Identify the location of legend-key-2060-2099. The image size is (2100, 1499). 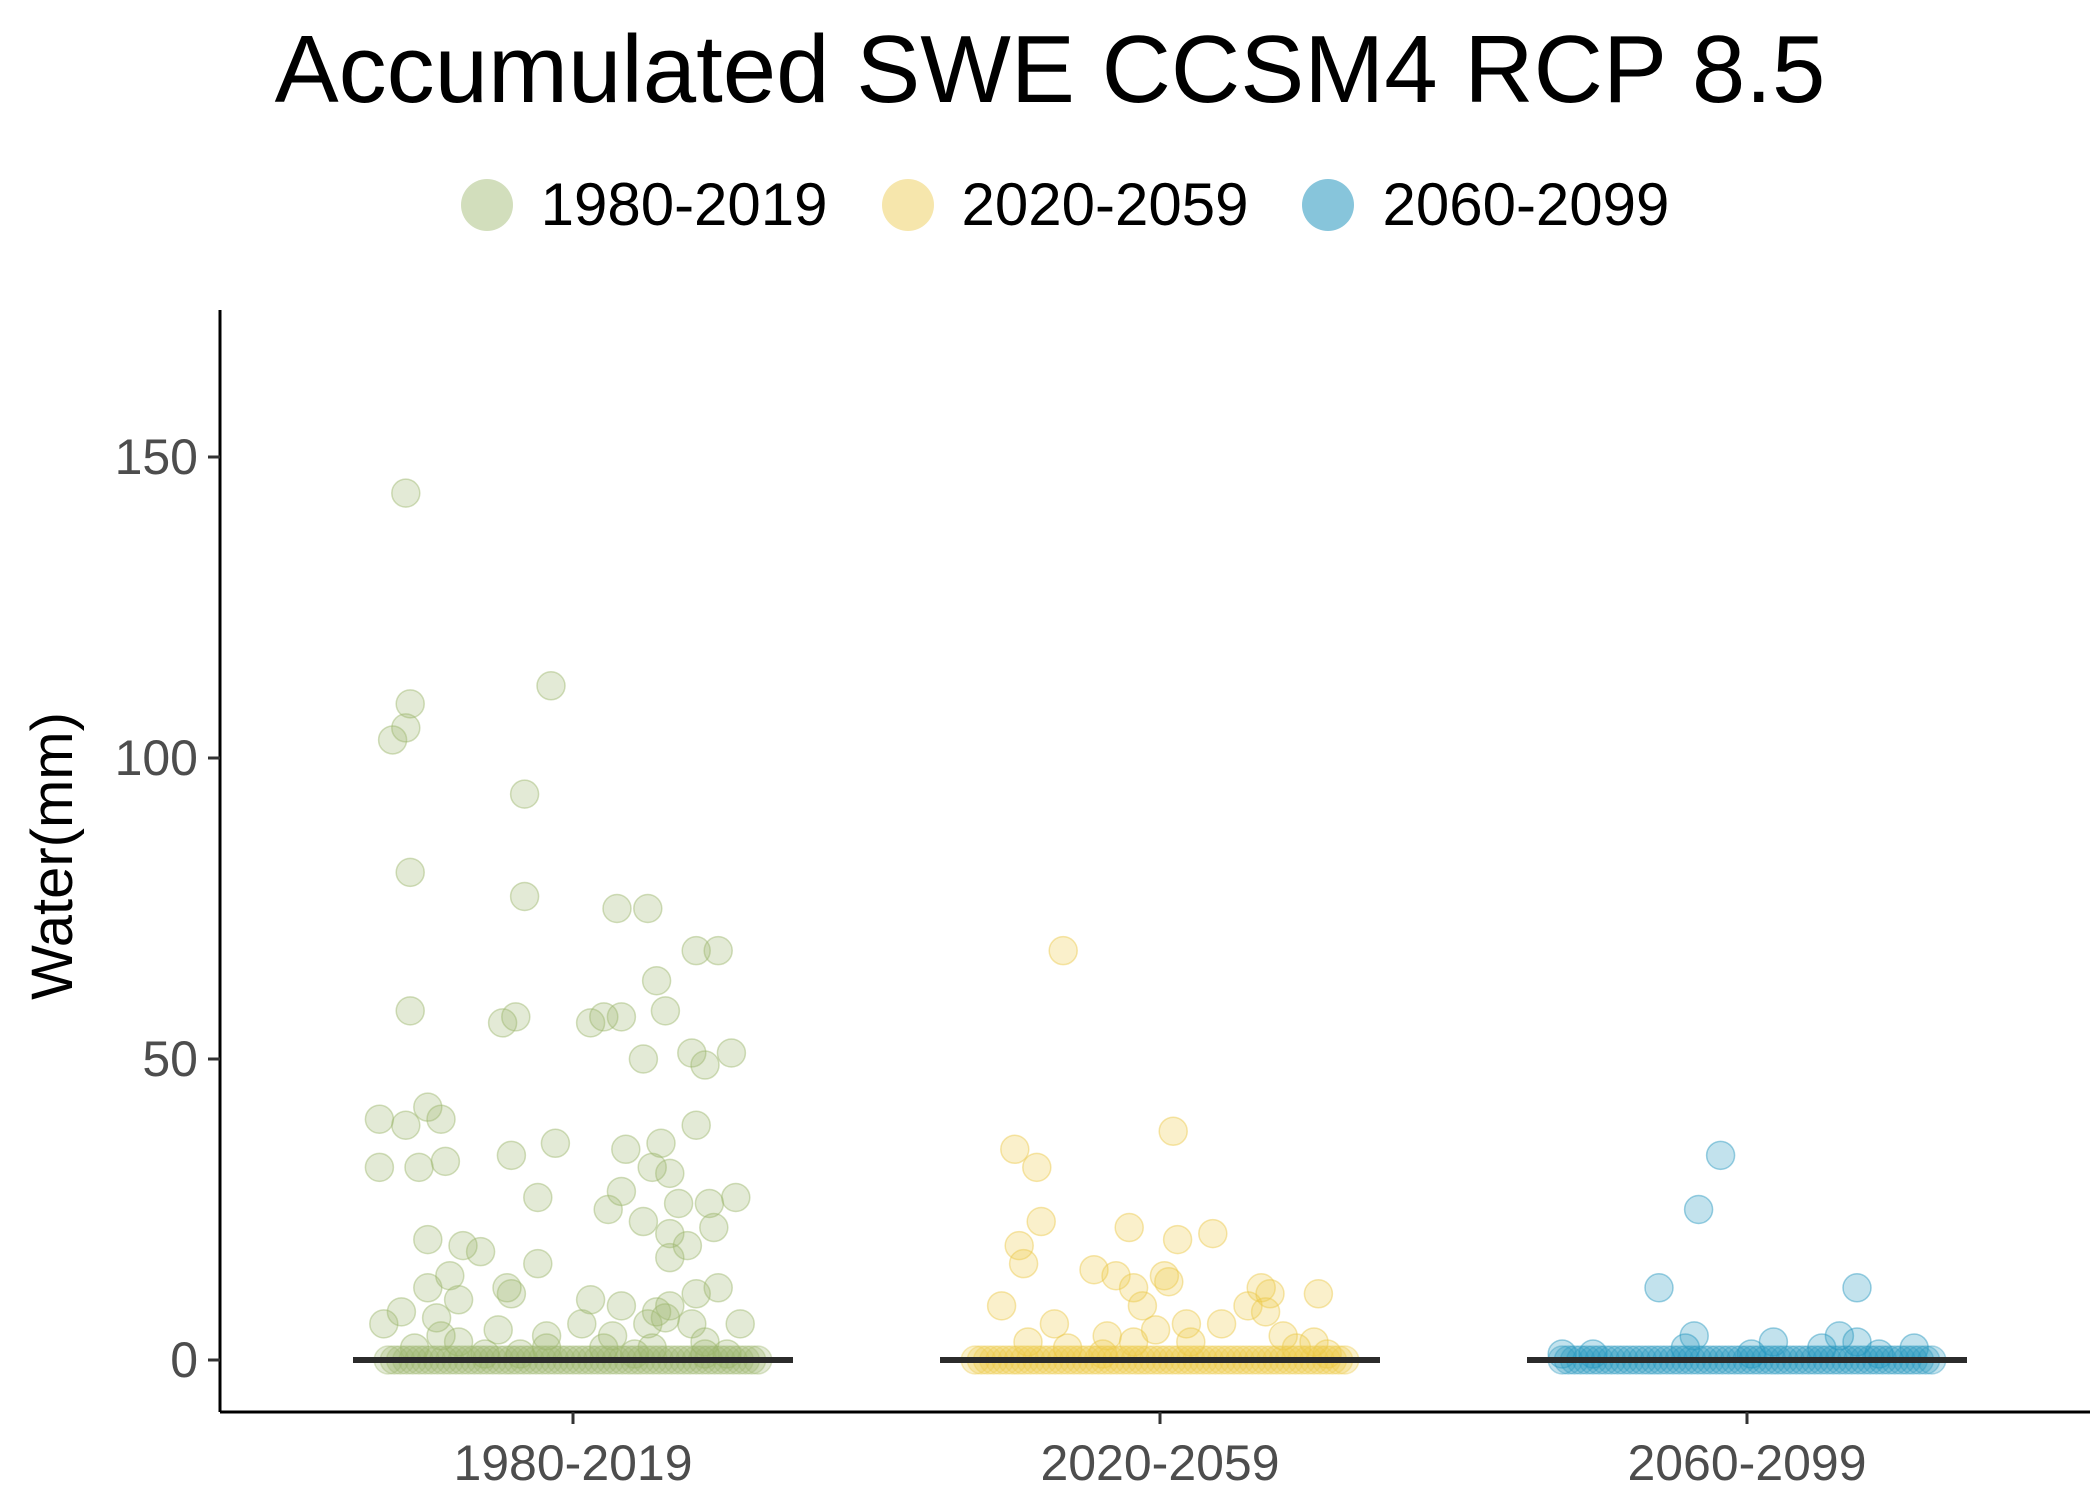
(1328, 204).